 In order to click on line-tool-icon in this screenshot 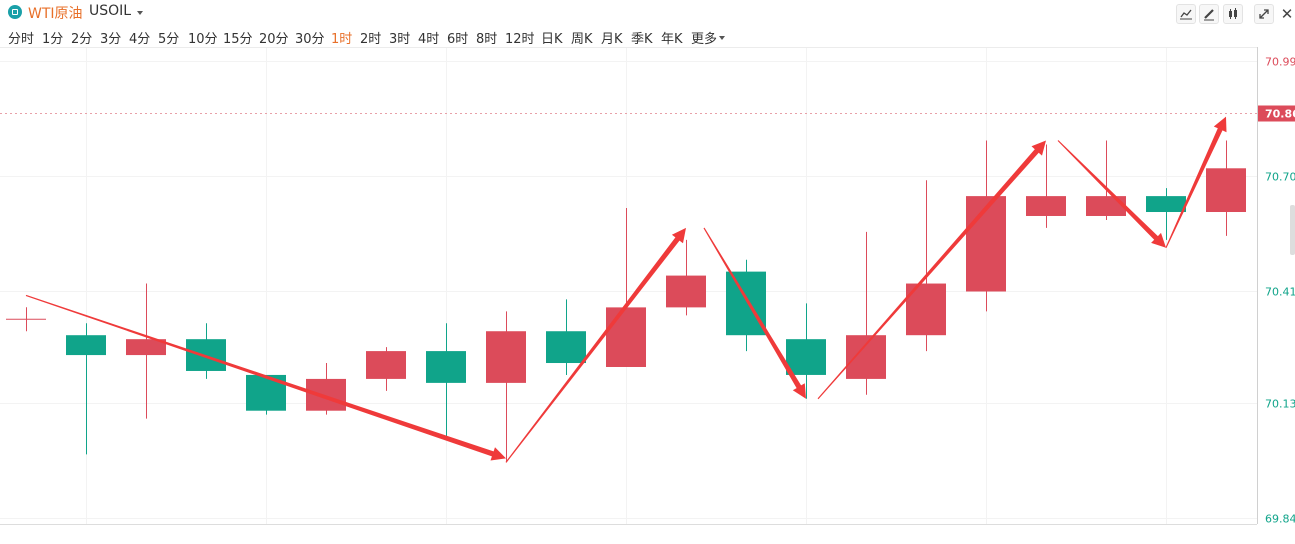, I will do `click(1186, 14)`.